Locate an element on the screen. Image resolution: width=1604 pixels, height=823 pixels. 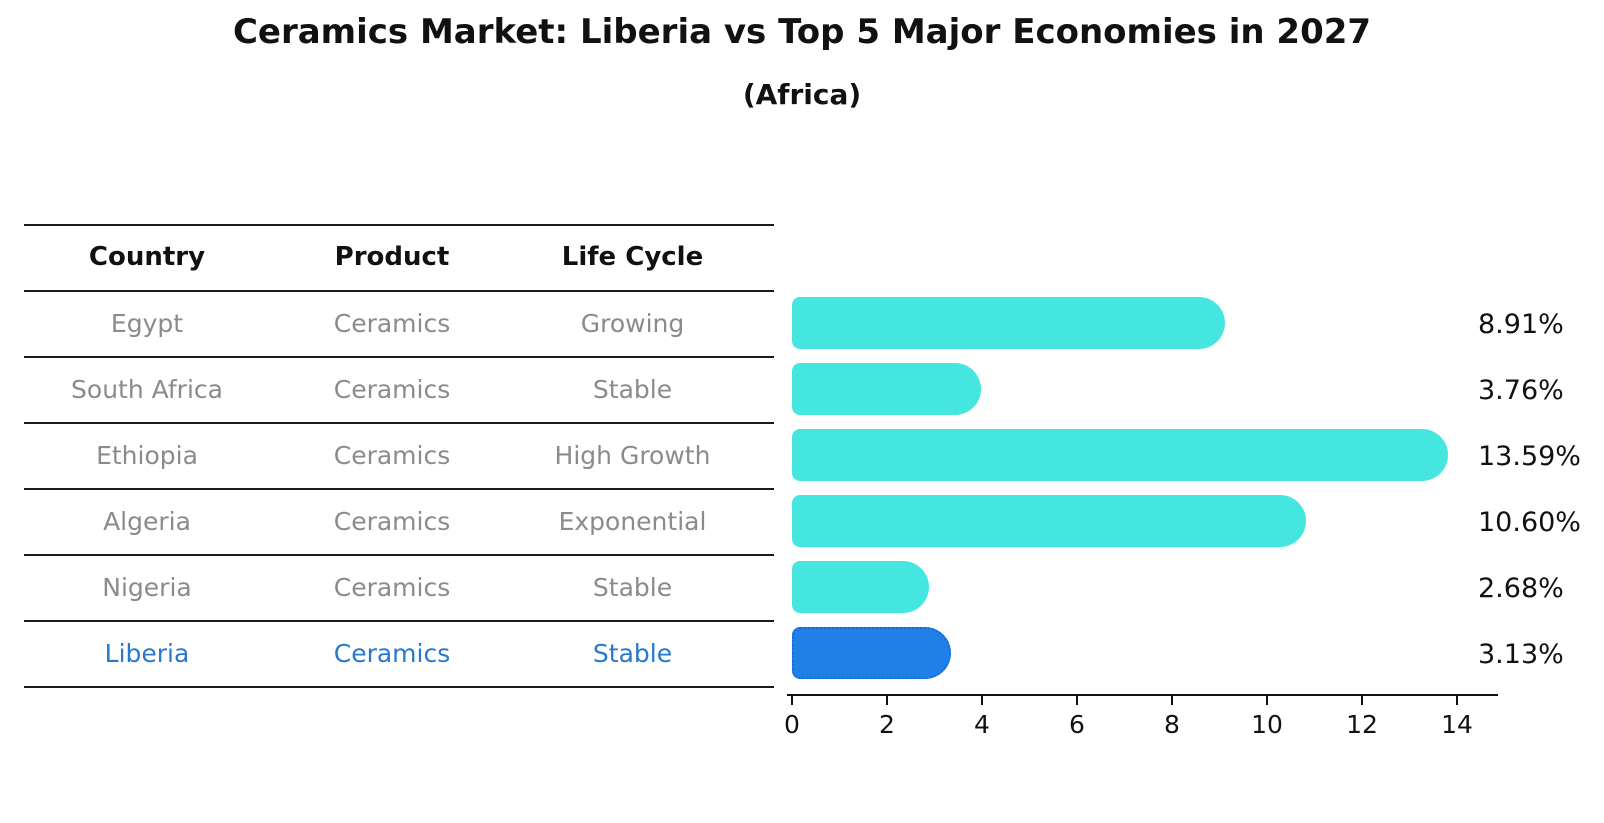
life-cycle-cell: Growing is located at coordinates (632, 323).